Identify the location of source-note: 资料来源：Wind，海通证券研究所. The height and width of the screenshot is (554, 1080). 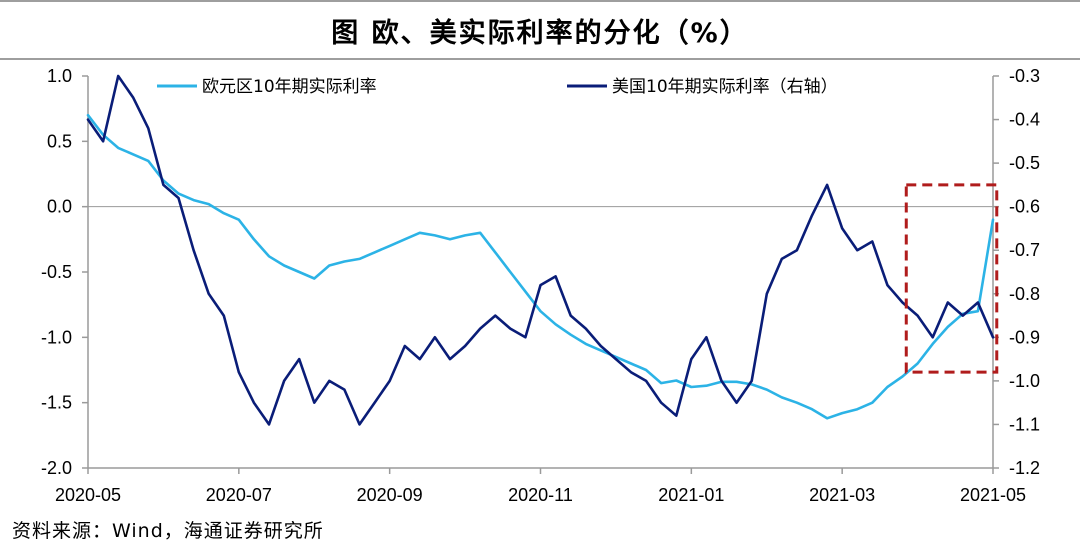
(168, 531).